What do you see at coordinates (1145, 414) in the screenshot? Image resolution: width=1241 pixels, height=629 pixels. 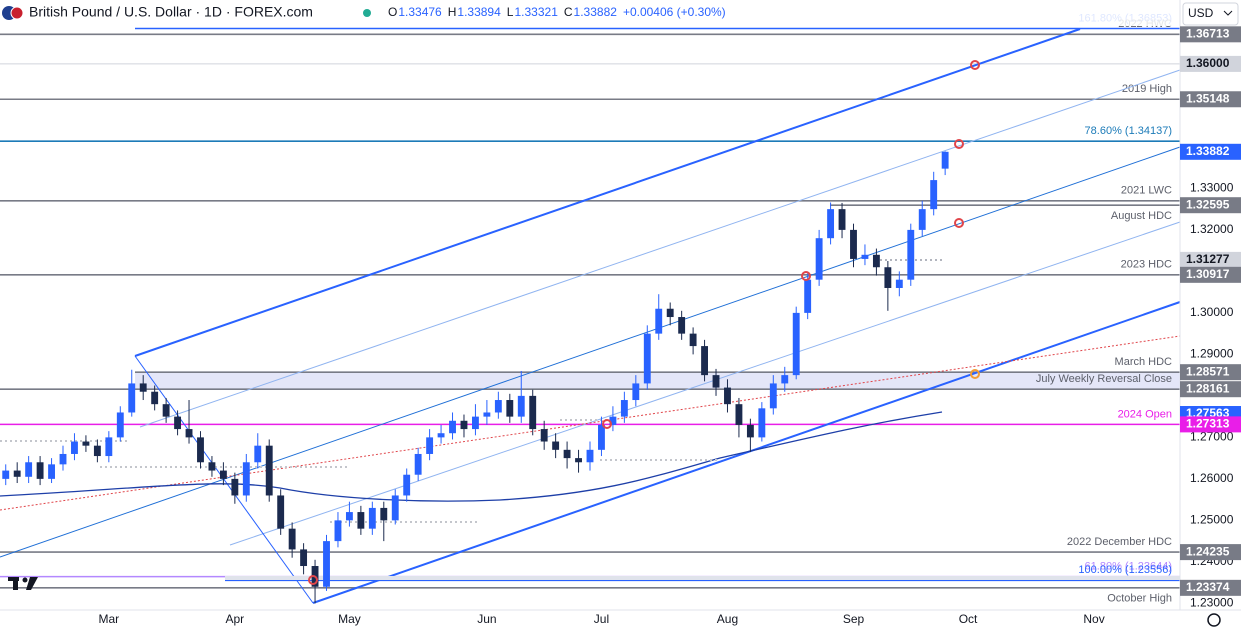 I see `level-label: 2024 Open` at bounding box center [1145, 414].